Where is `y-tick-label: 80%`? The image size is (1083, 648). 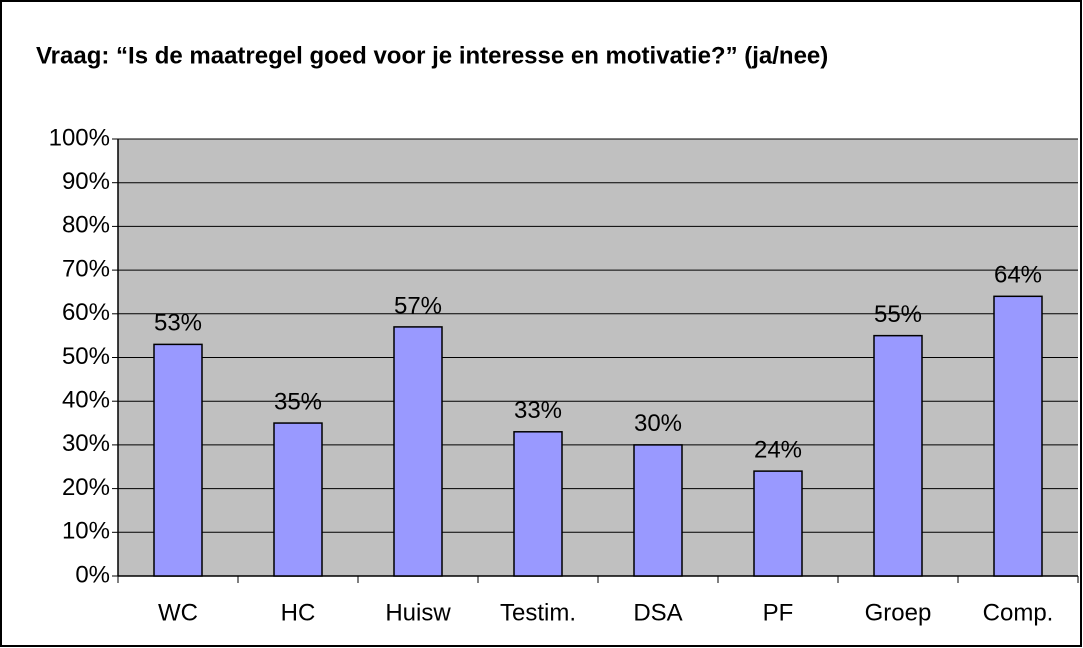
y-tick-label: 80% is located at coordinates (86, 225).